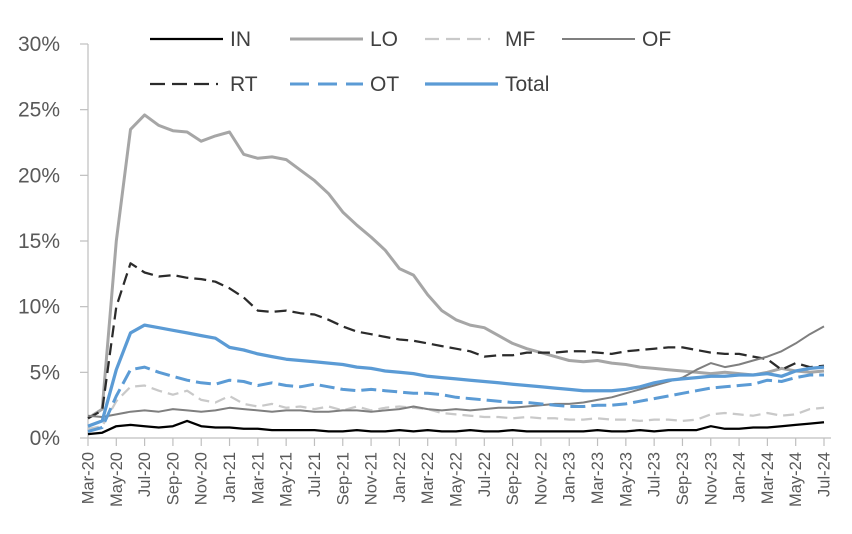  Describe the element at coordinates (344, 39) in the screenshot. I see `legend-item-lo: LO` at that location.